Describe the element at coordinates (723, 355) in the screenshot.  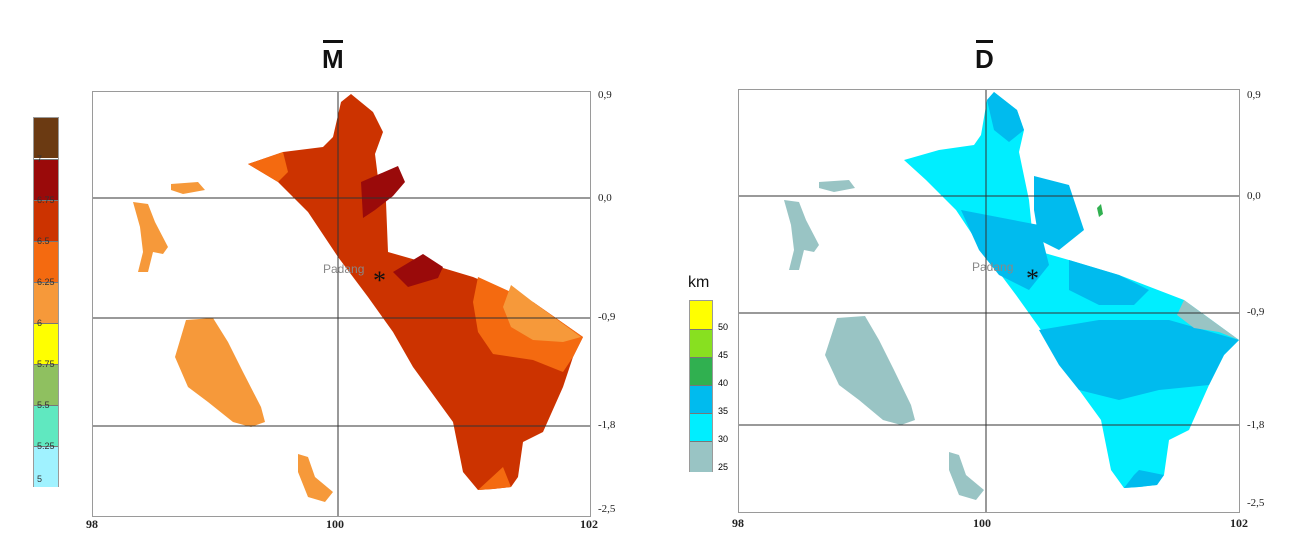
I see `legend-label: 45` at that location.